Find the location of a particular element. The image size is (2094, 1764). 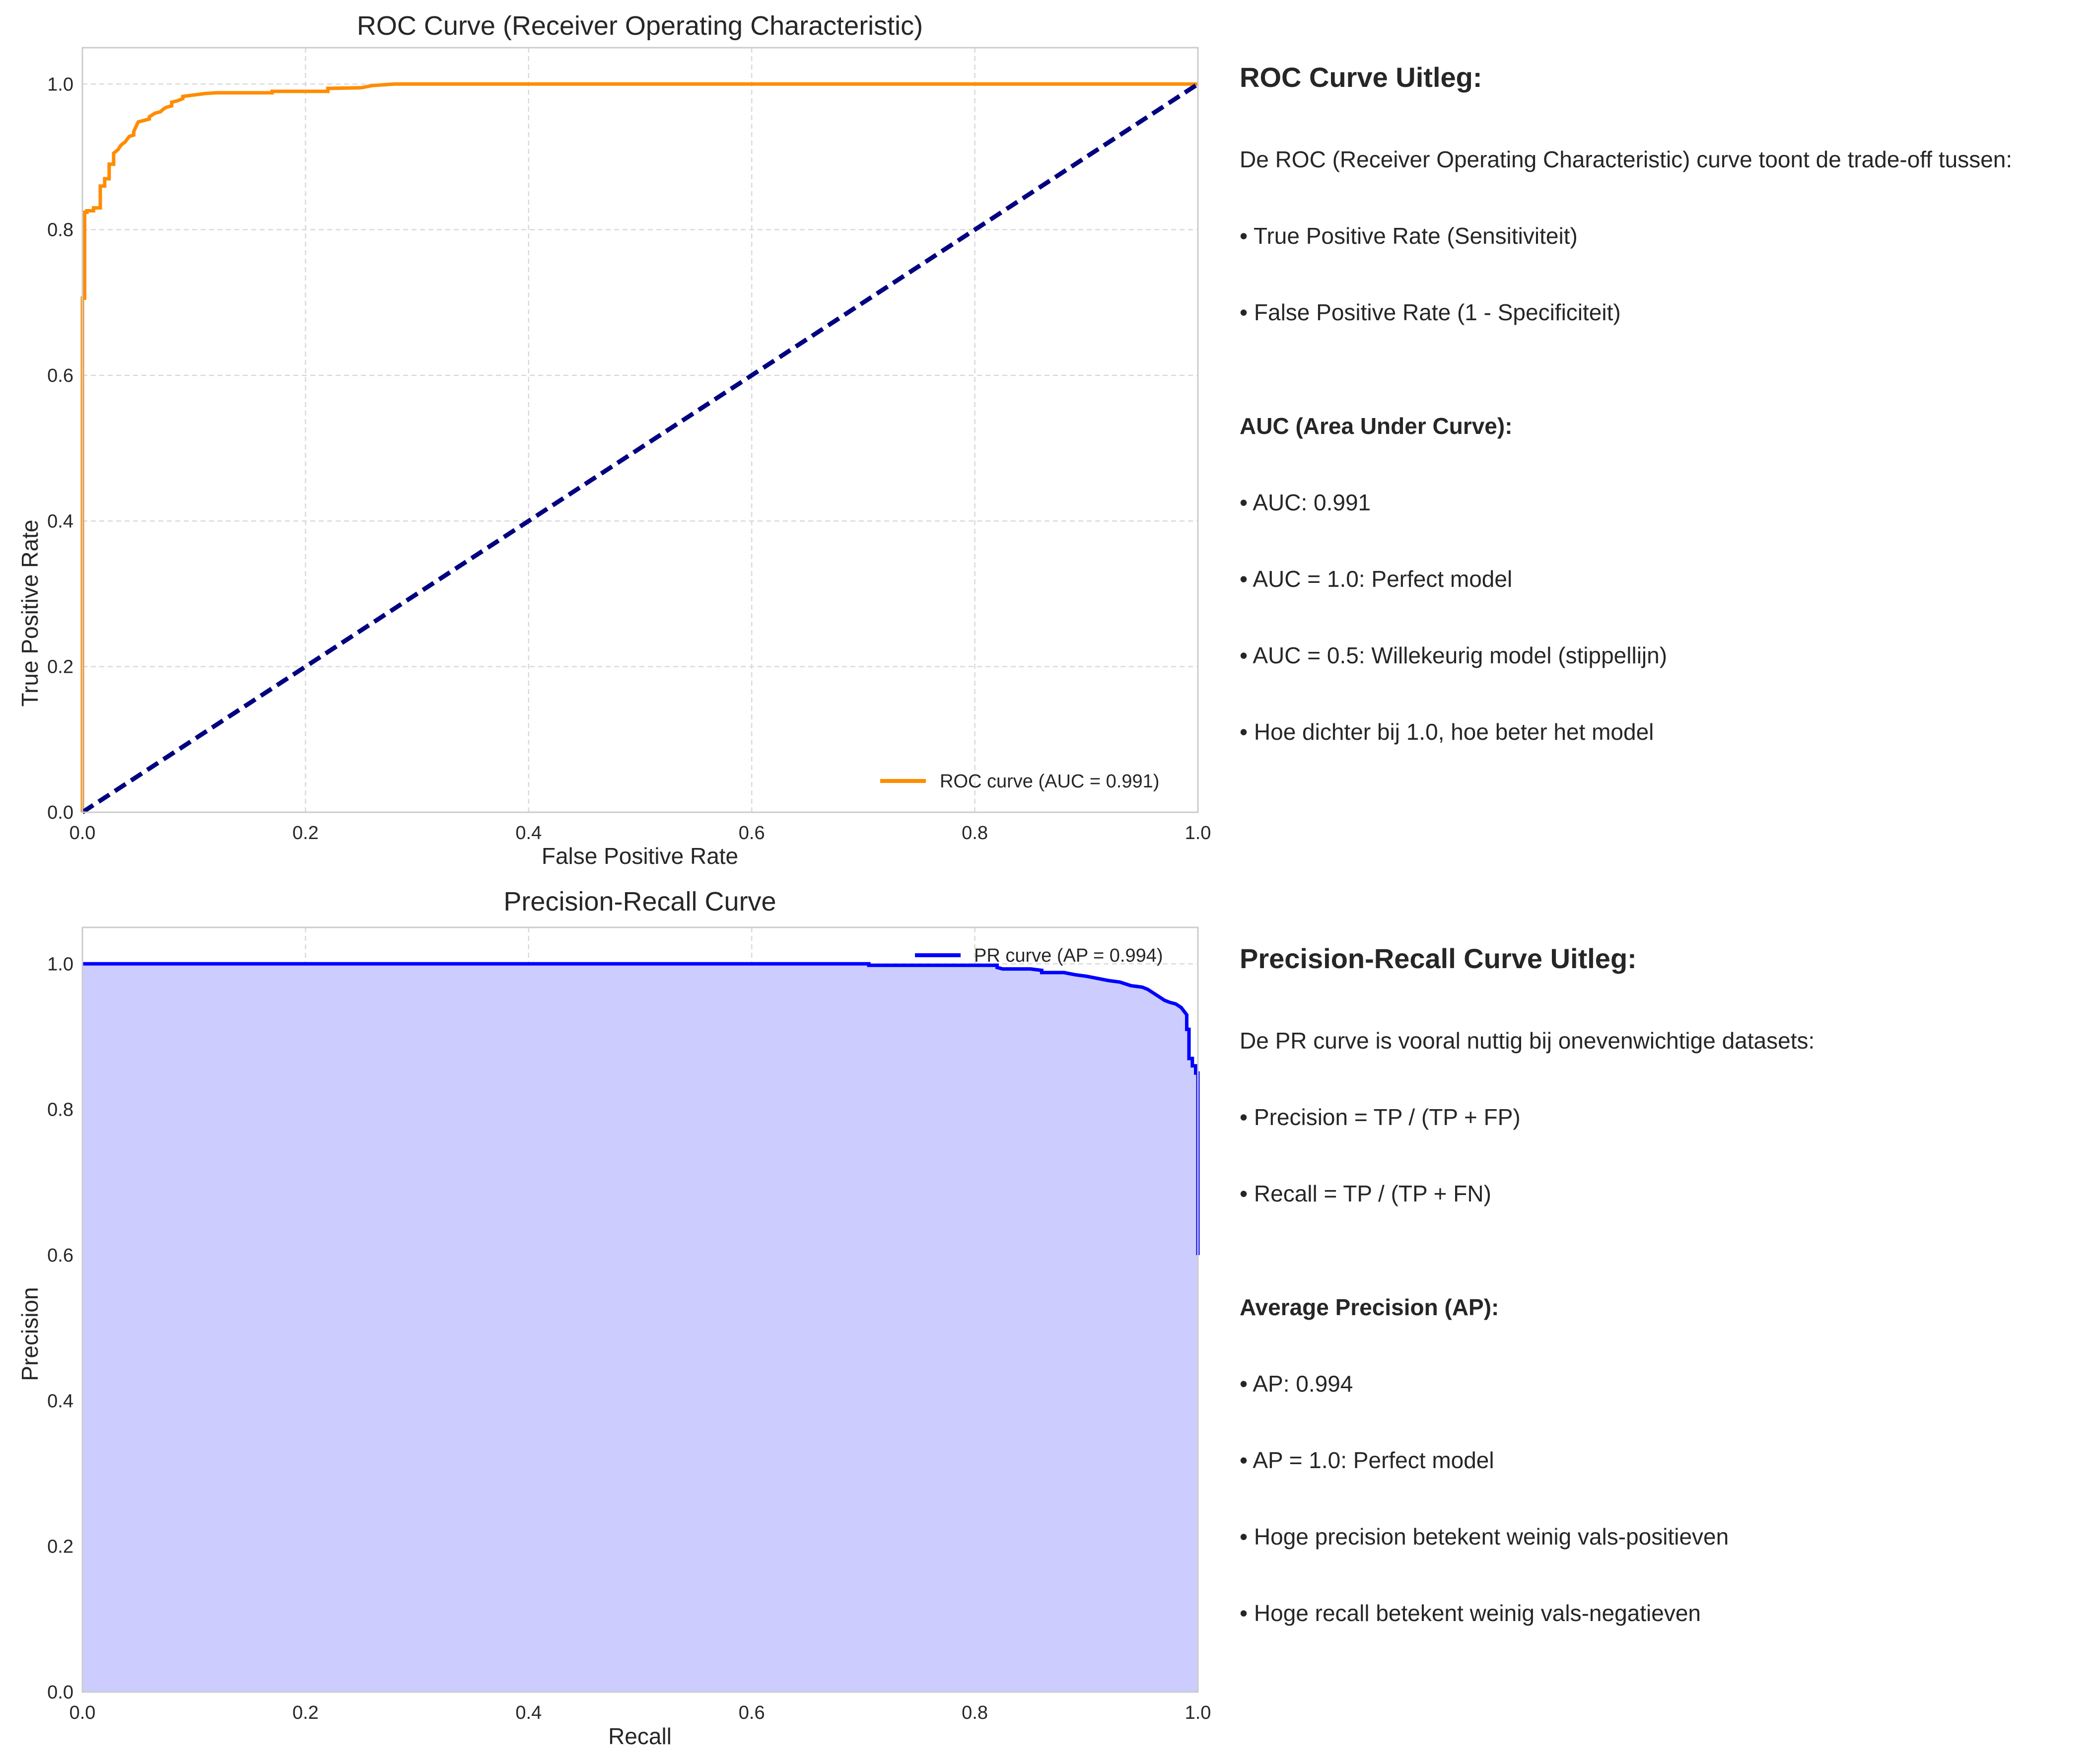

pr-x-tick-label: 1.0 is located at coordinates (1198, 1712).